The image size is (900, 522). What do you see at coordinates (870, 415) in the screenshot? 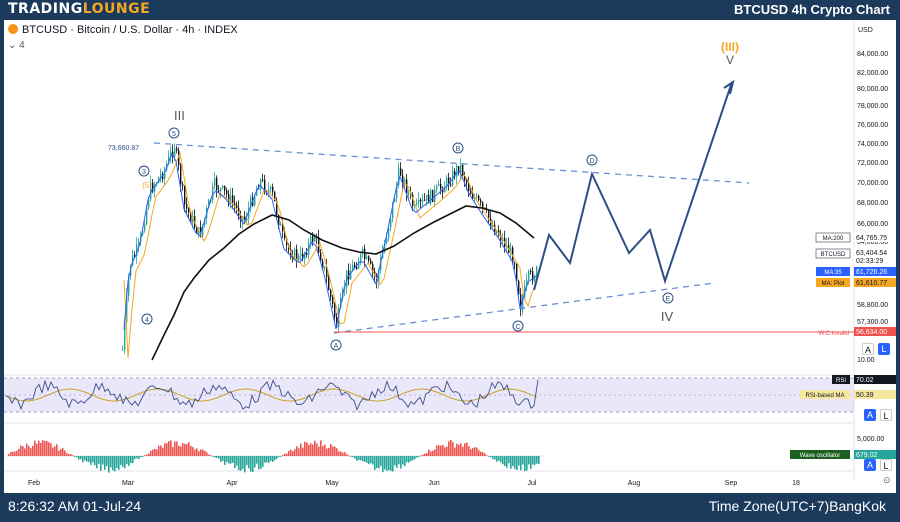
I see `auto-scale-button-rsi: A` at bounding box center [870, 415].